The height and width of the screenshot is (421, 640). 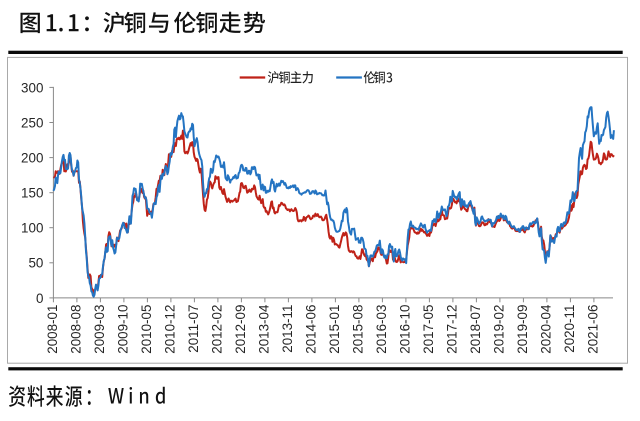 I want to click on svg-text: 2009-03, so click(x=99, y=329).